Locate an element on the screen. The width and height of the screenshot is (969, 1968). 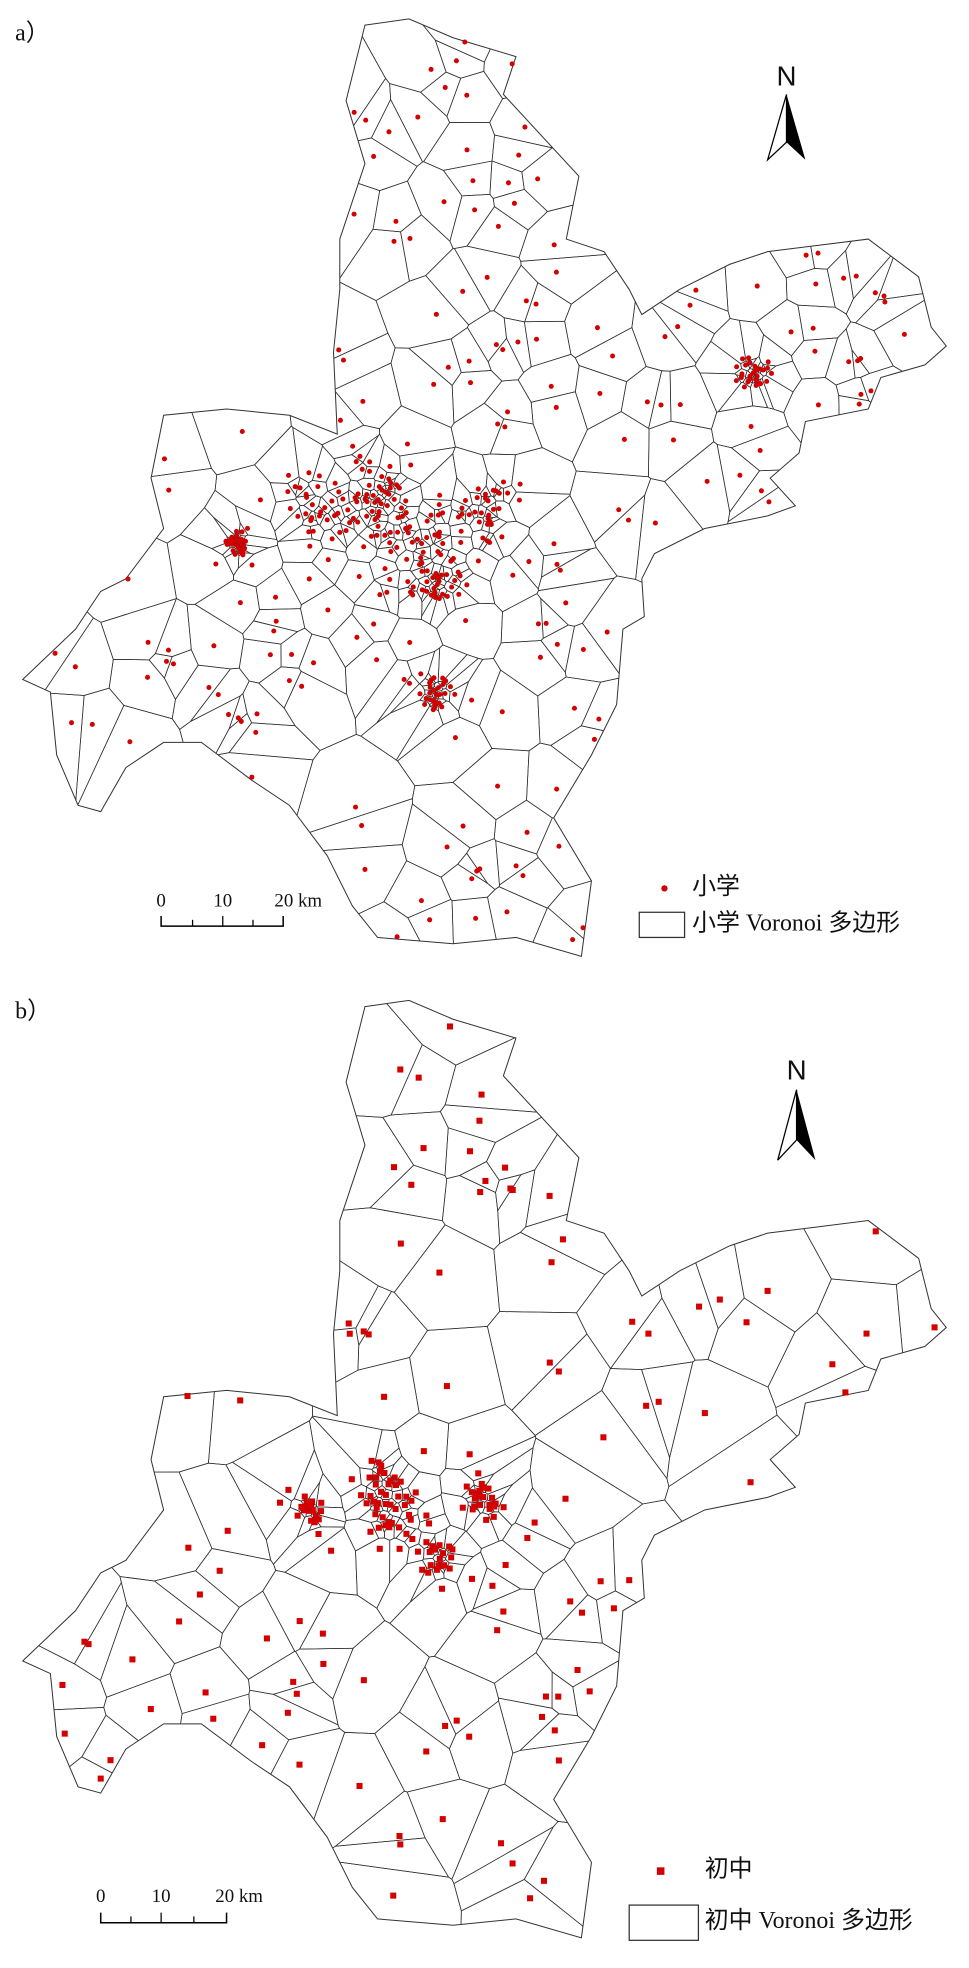
scale-bar: 0 10 20 km is located at coordinates (239, 909).